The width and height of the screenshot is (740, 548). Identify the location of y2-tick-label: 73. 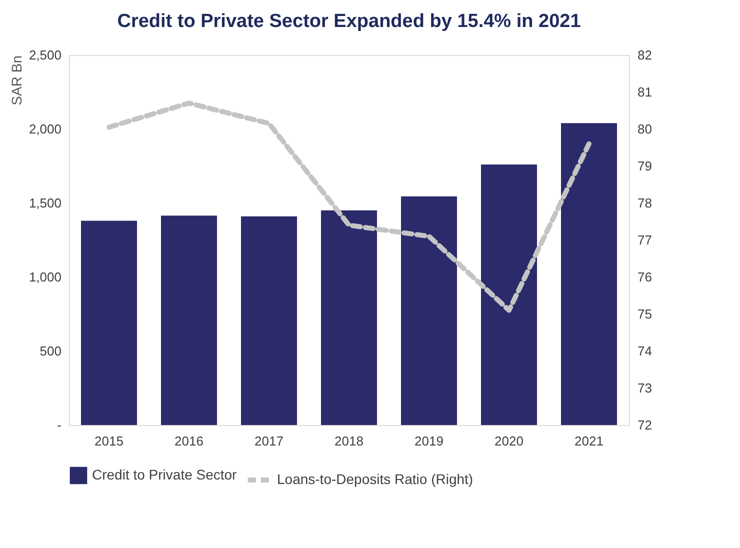
(645, 388).